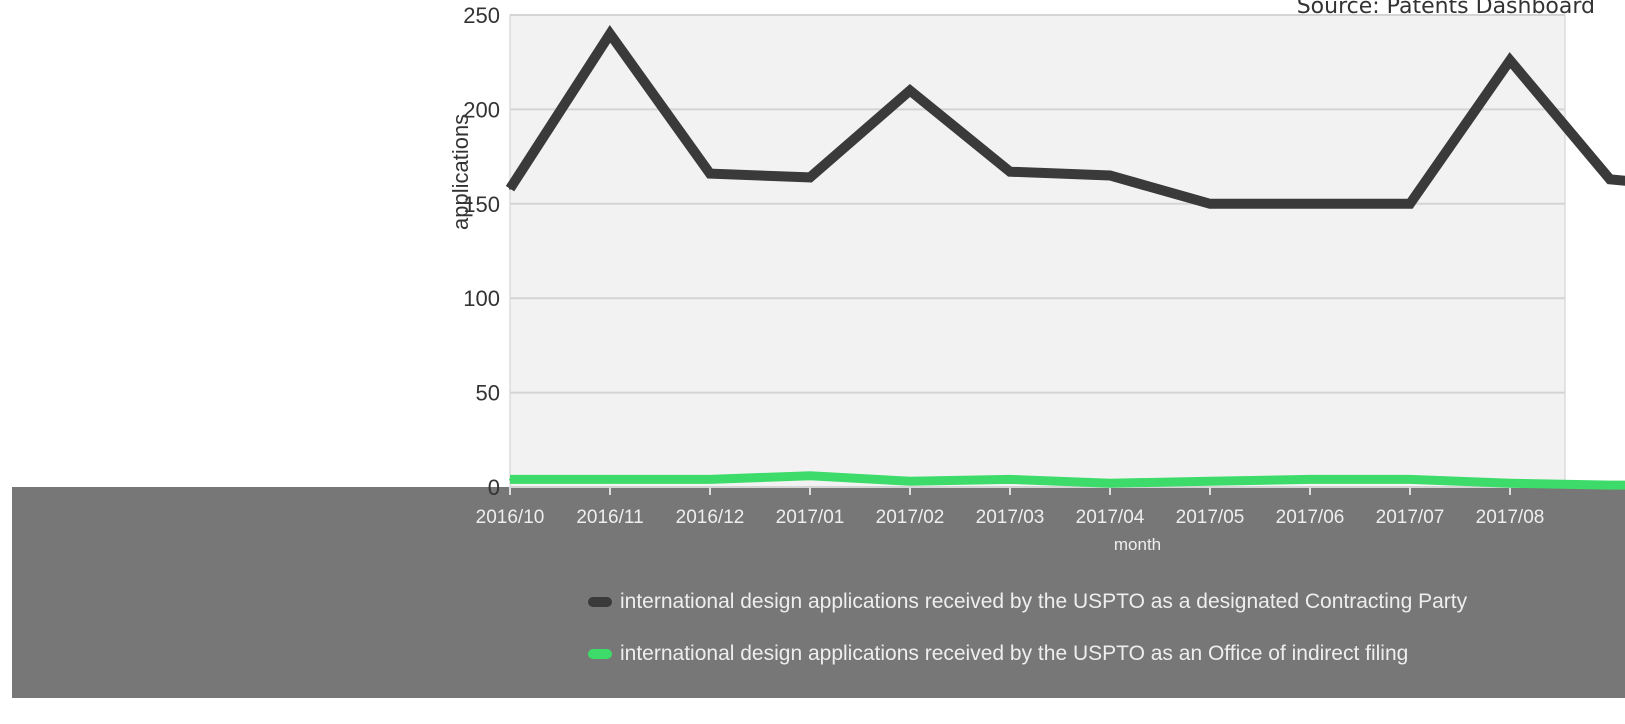  Describe the element at coordinates (600, 602) in the screenshot. I see `legend-swatch-dark` at that location.